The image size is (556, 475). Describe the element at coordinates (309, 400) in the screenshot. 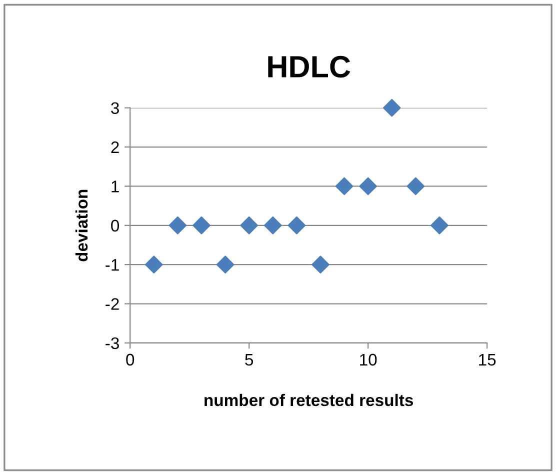

I see `x-axis-title: number of retested results` at that location.